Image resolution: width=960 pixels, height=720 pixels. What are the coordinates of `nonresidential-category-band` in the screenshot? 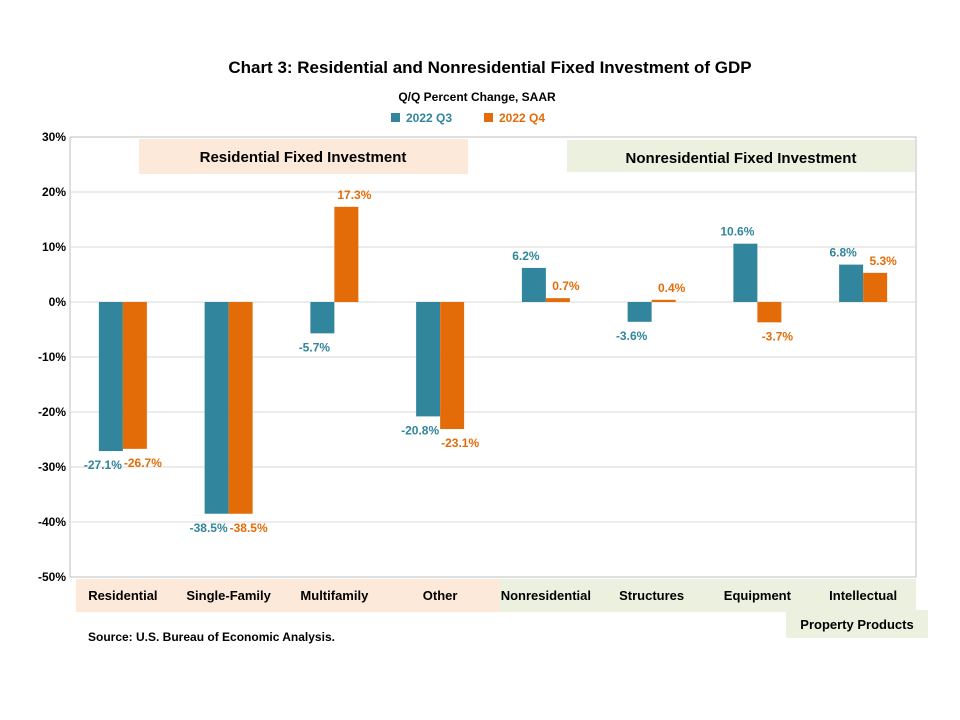 It's located at (708, 595).